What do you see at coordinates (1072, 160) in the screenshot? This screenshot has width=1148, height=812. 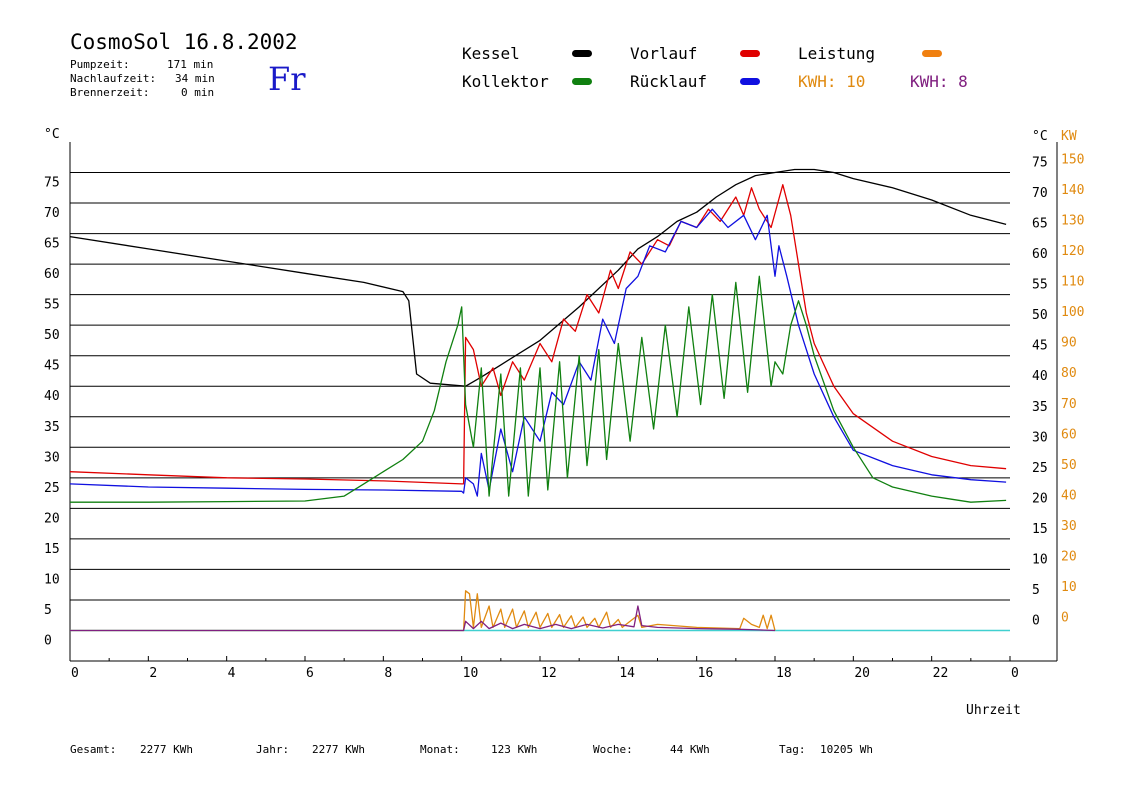 I see `power-tick-label: 150` at bounding box center [1072, 160].